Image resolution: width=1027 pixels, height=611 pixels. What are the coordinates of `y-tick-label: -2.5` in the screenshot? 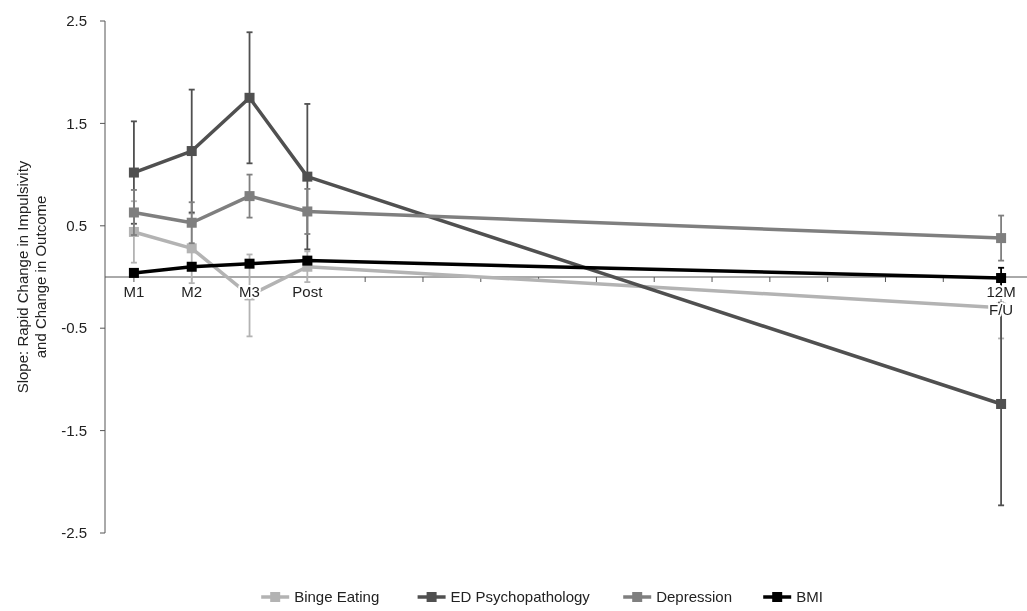 It's located at (74, 533).